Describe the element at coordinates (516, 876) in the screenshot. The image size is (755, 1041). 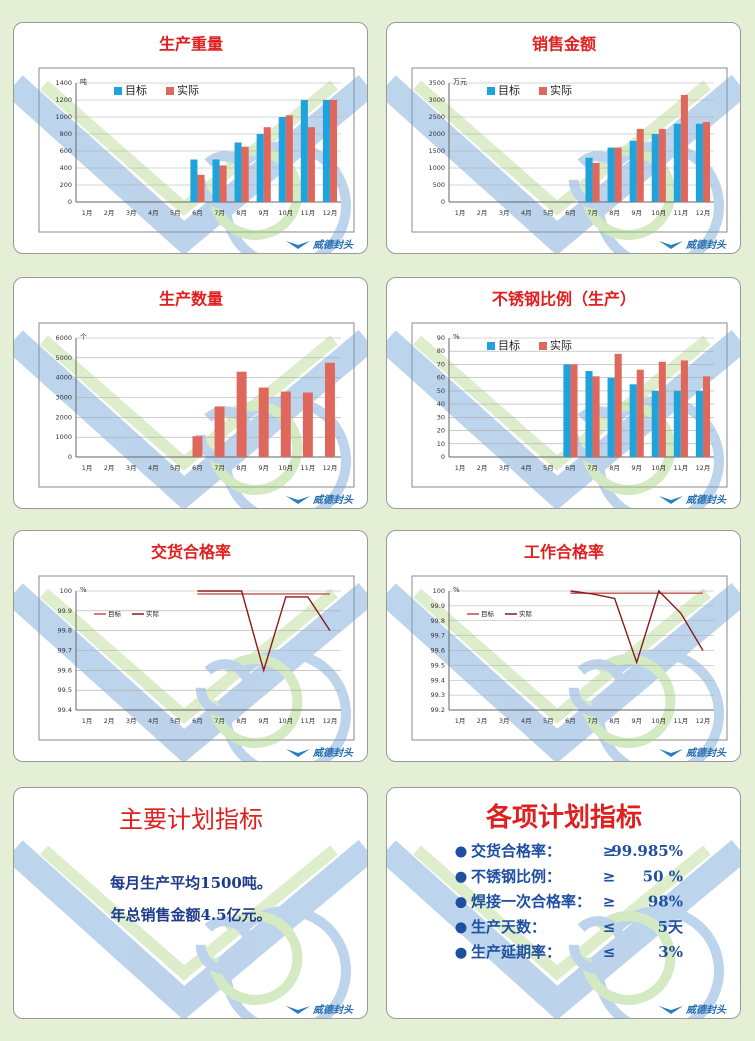
I see `item-label: 不锈钢比例：` at that location.